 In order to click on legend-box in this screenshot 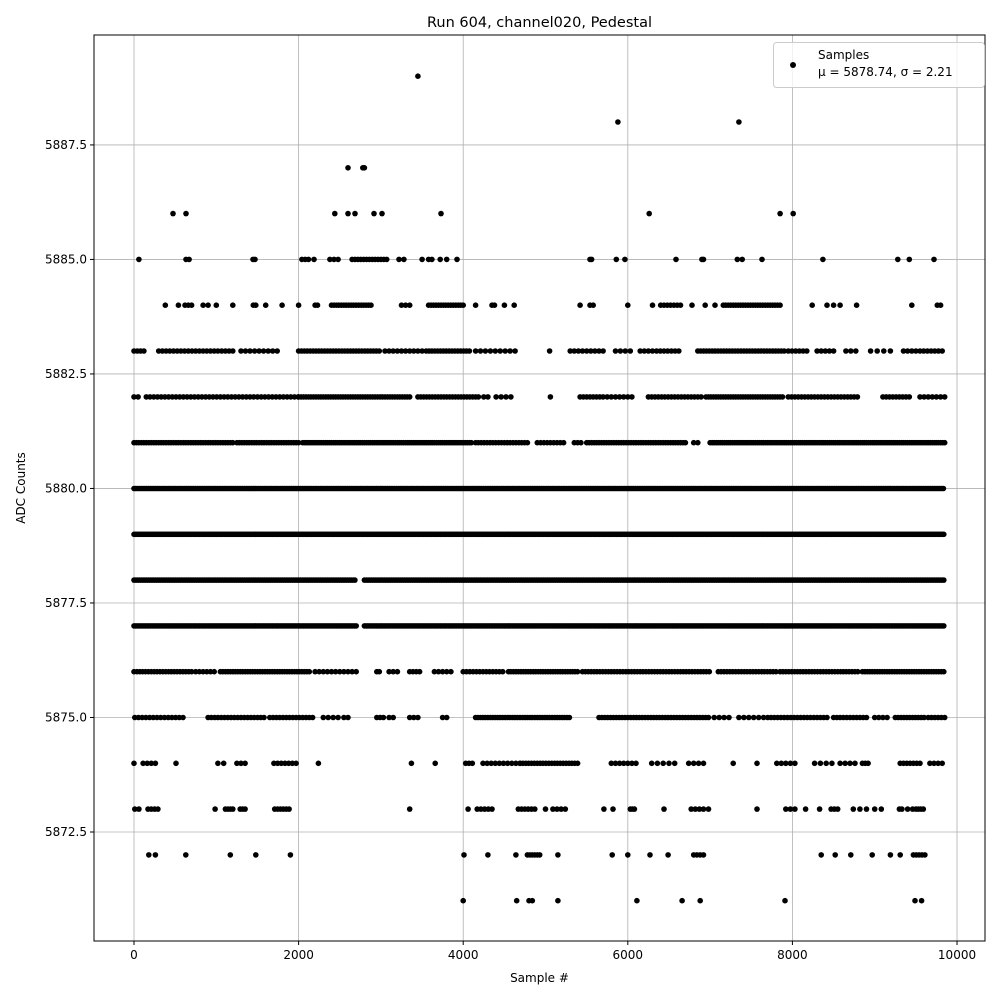, I will do `click(879, 65)`.